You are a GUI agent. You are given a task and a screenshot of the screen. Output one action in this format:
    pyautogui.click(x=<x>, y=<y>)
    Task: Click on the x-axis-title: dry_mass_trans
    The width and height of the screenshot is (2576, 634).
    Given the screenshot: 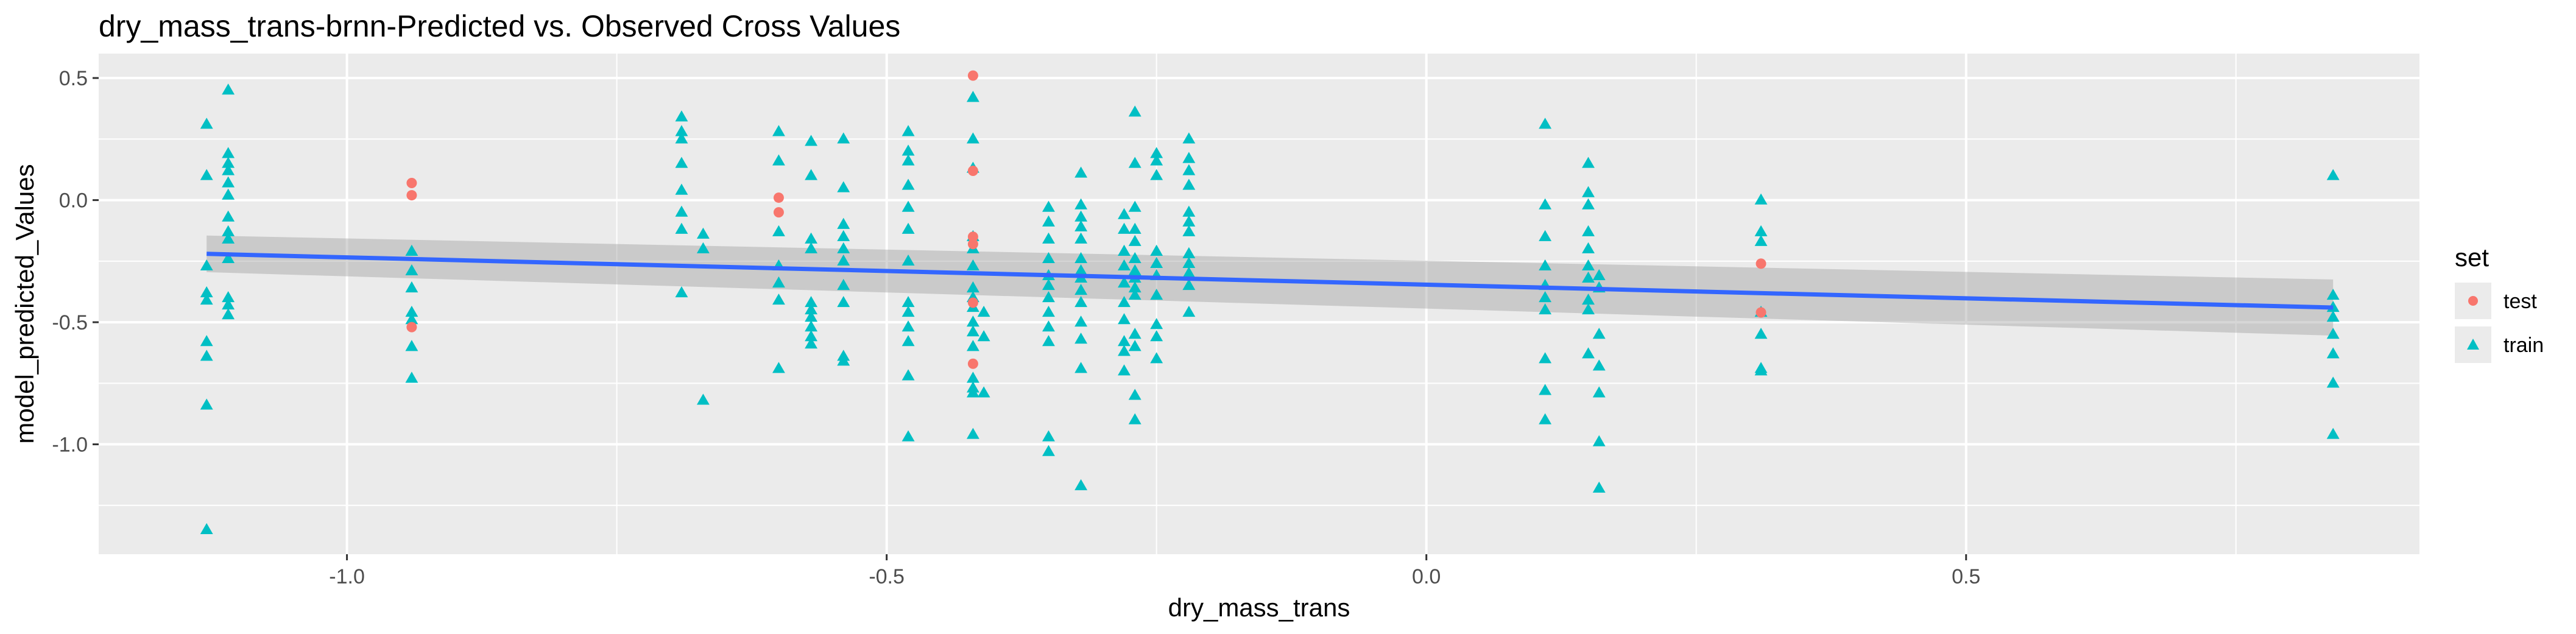 What is the action you would take?
    pyautogui.click(x=1259, y=607)
    